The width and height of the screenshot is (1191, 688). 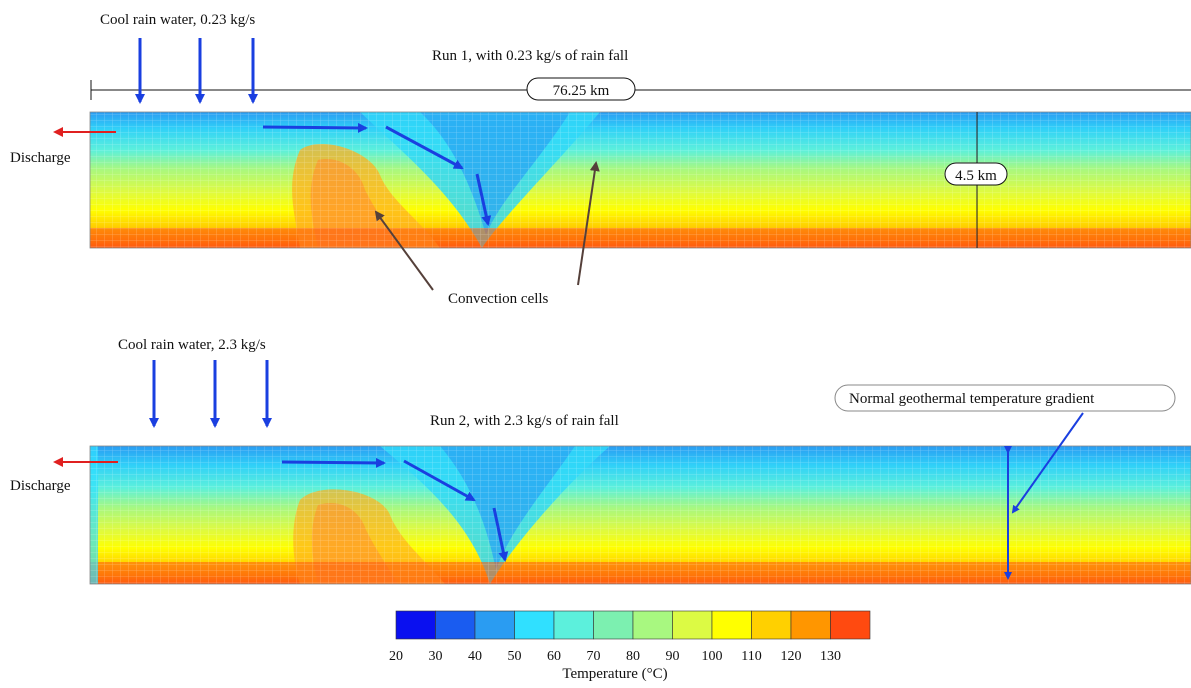 I want to click on run2-title: Run 2, with 2.3 kg/s of rain fall, so click(x=524, y=421).